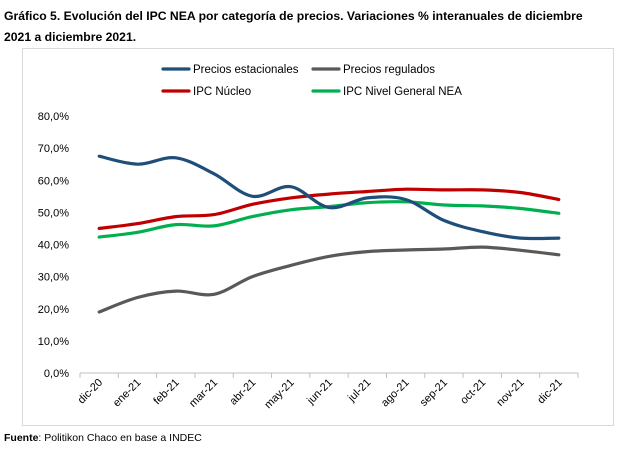 Image resolution: width=617 pixels, height=462 pixels. I want to click on legend-label: Precios estacionales, so click(246, 70).